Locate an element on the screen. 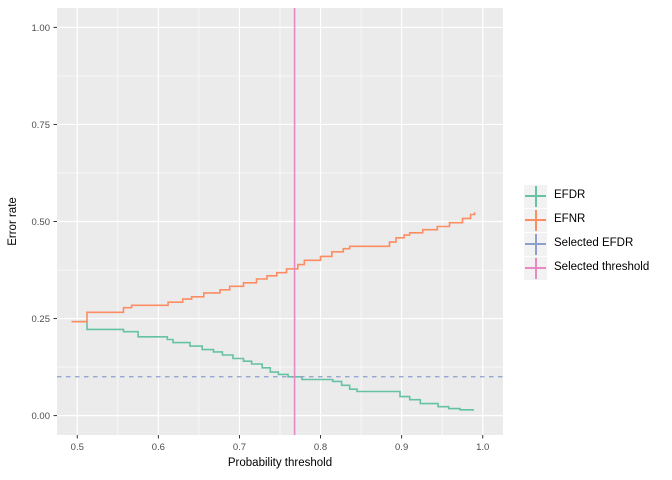 This screenshot has width=672, height=480. legend-item-selected-efdr: Selected EFDR is located at coordinates (586, 244).